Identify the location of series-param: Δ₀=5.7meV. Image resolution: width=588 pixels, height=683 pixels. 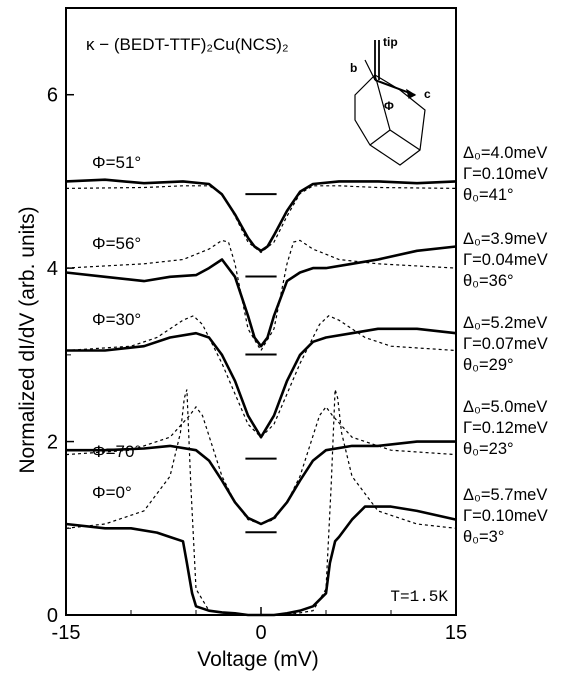
(505, 495).